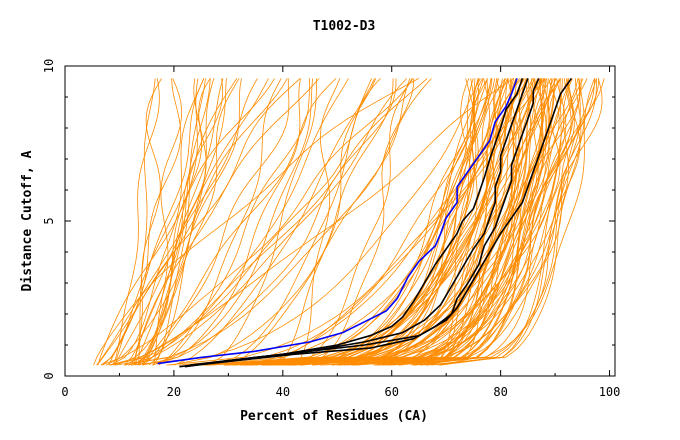 The height and width of the screenshot is (440, 680). Describe the element at coordinates (344, 26) in the screenshot. I see `chart-title: T1002-D3` at that location.